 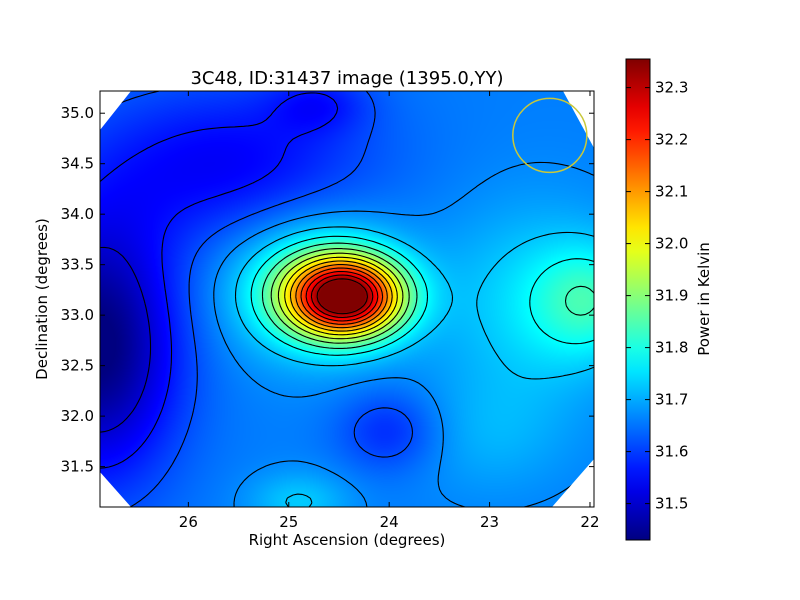 I want to click on y-axis-label: Declination (degrees), so click(x=42, y=299).